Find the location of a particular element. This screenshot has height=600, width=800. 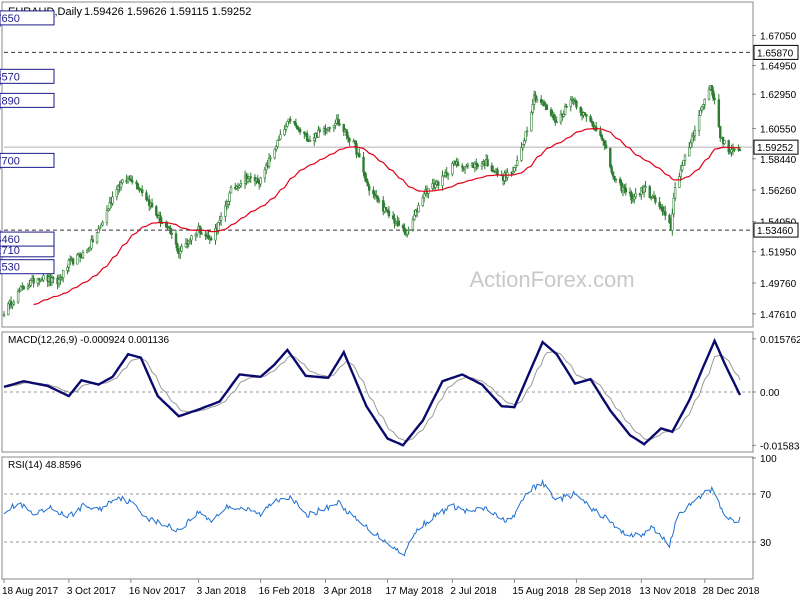

price-tick-label: 1.67050 is located at coordinates (778, 36).